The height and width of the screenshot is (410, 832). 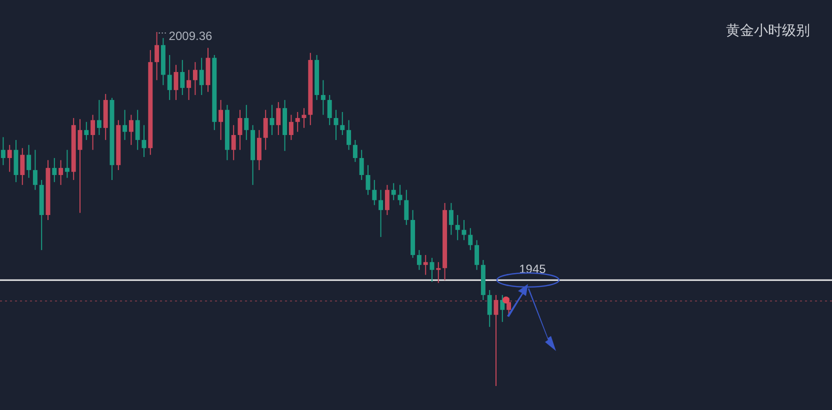 What do you see at coordinates (768, 30) in the screenshot?
I see `text: 黄金小时级别` at bounding box center [768, 30].